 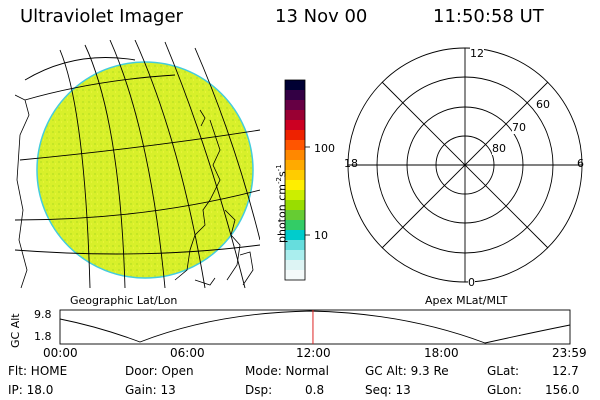 I want to click on glat-label: GLat:, so click(x=503, y=371).